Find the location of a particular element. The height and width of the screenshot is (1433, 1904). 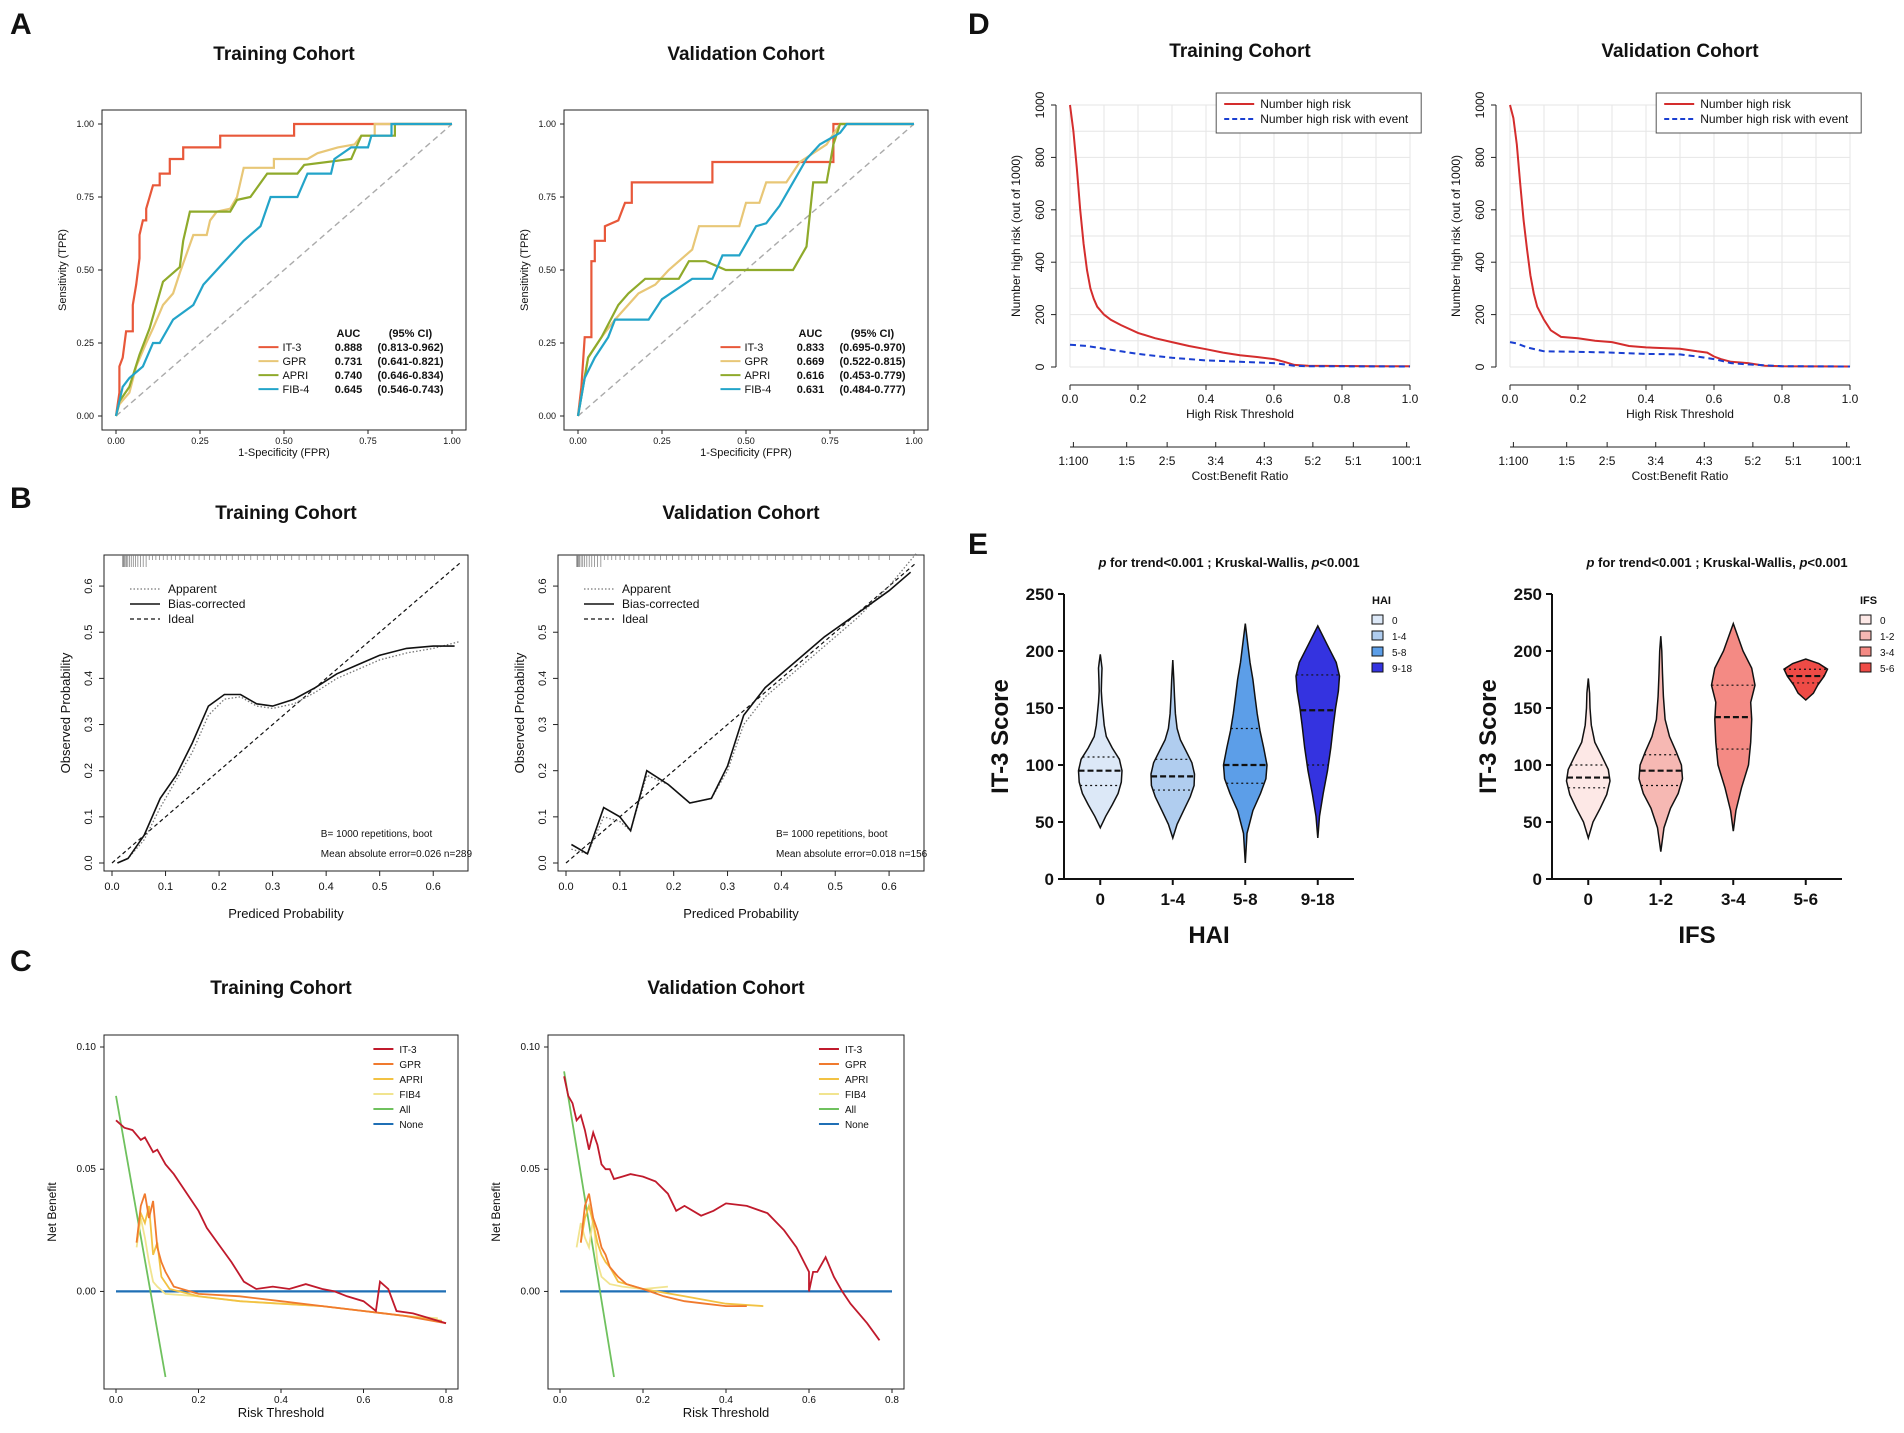

d1-xlabel: High Risk Threshold is located at coordinates (1240, 414).